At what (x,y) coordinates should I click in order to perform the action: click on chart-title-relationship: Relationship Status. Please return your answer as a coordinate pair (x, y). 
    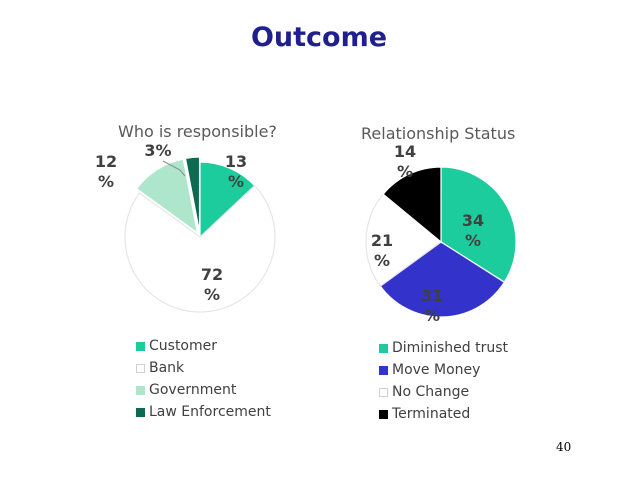
    Looking at the image, I should click on (438, 133).